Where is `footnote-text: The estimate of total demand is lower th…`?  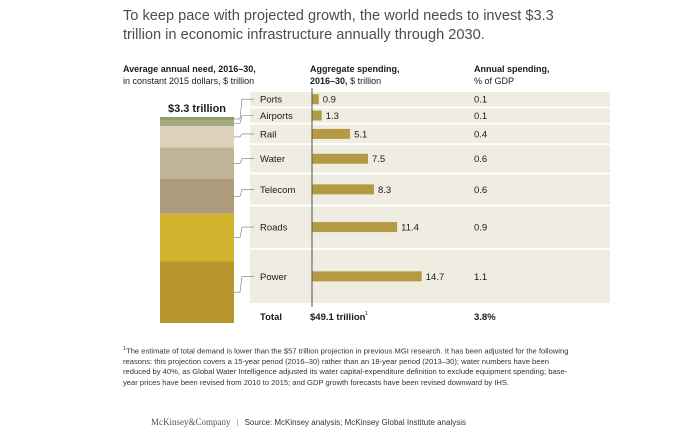
footnote-text: The estimate of total demand is lower th… is located at coordinates (346, 366).